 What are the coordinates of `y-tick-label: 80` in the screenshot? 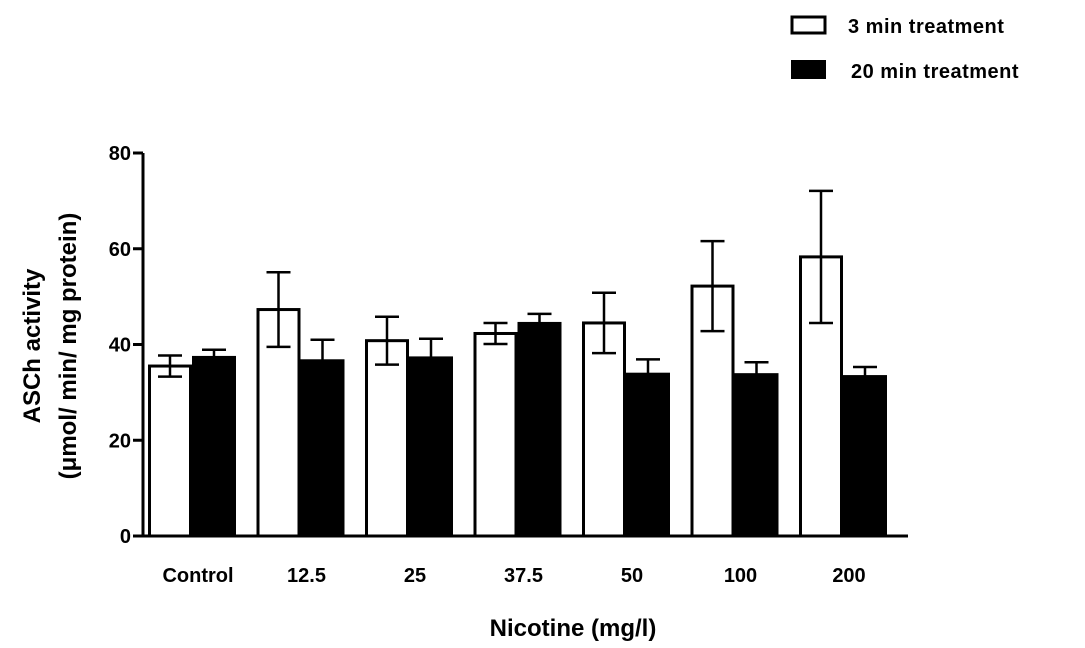 It's located at (120, 154).